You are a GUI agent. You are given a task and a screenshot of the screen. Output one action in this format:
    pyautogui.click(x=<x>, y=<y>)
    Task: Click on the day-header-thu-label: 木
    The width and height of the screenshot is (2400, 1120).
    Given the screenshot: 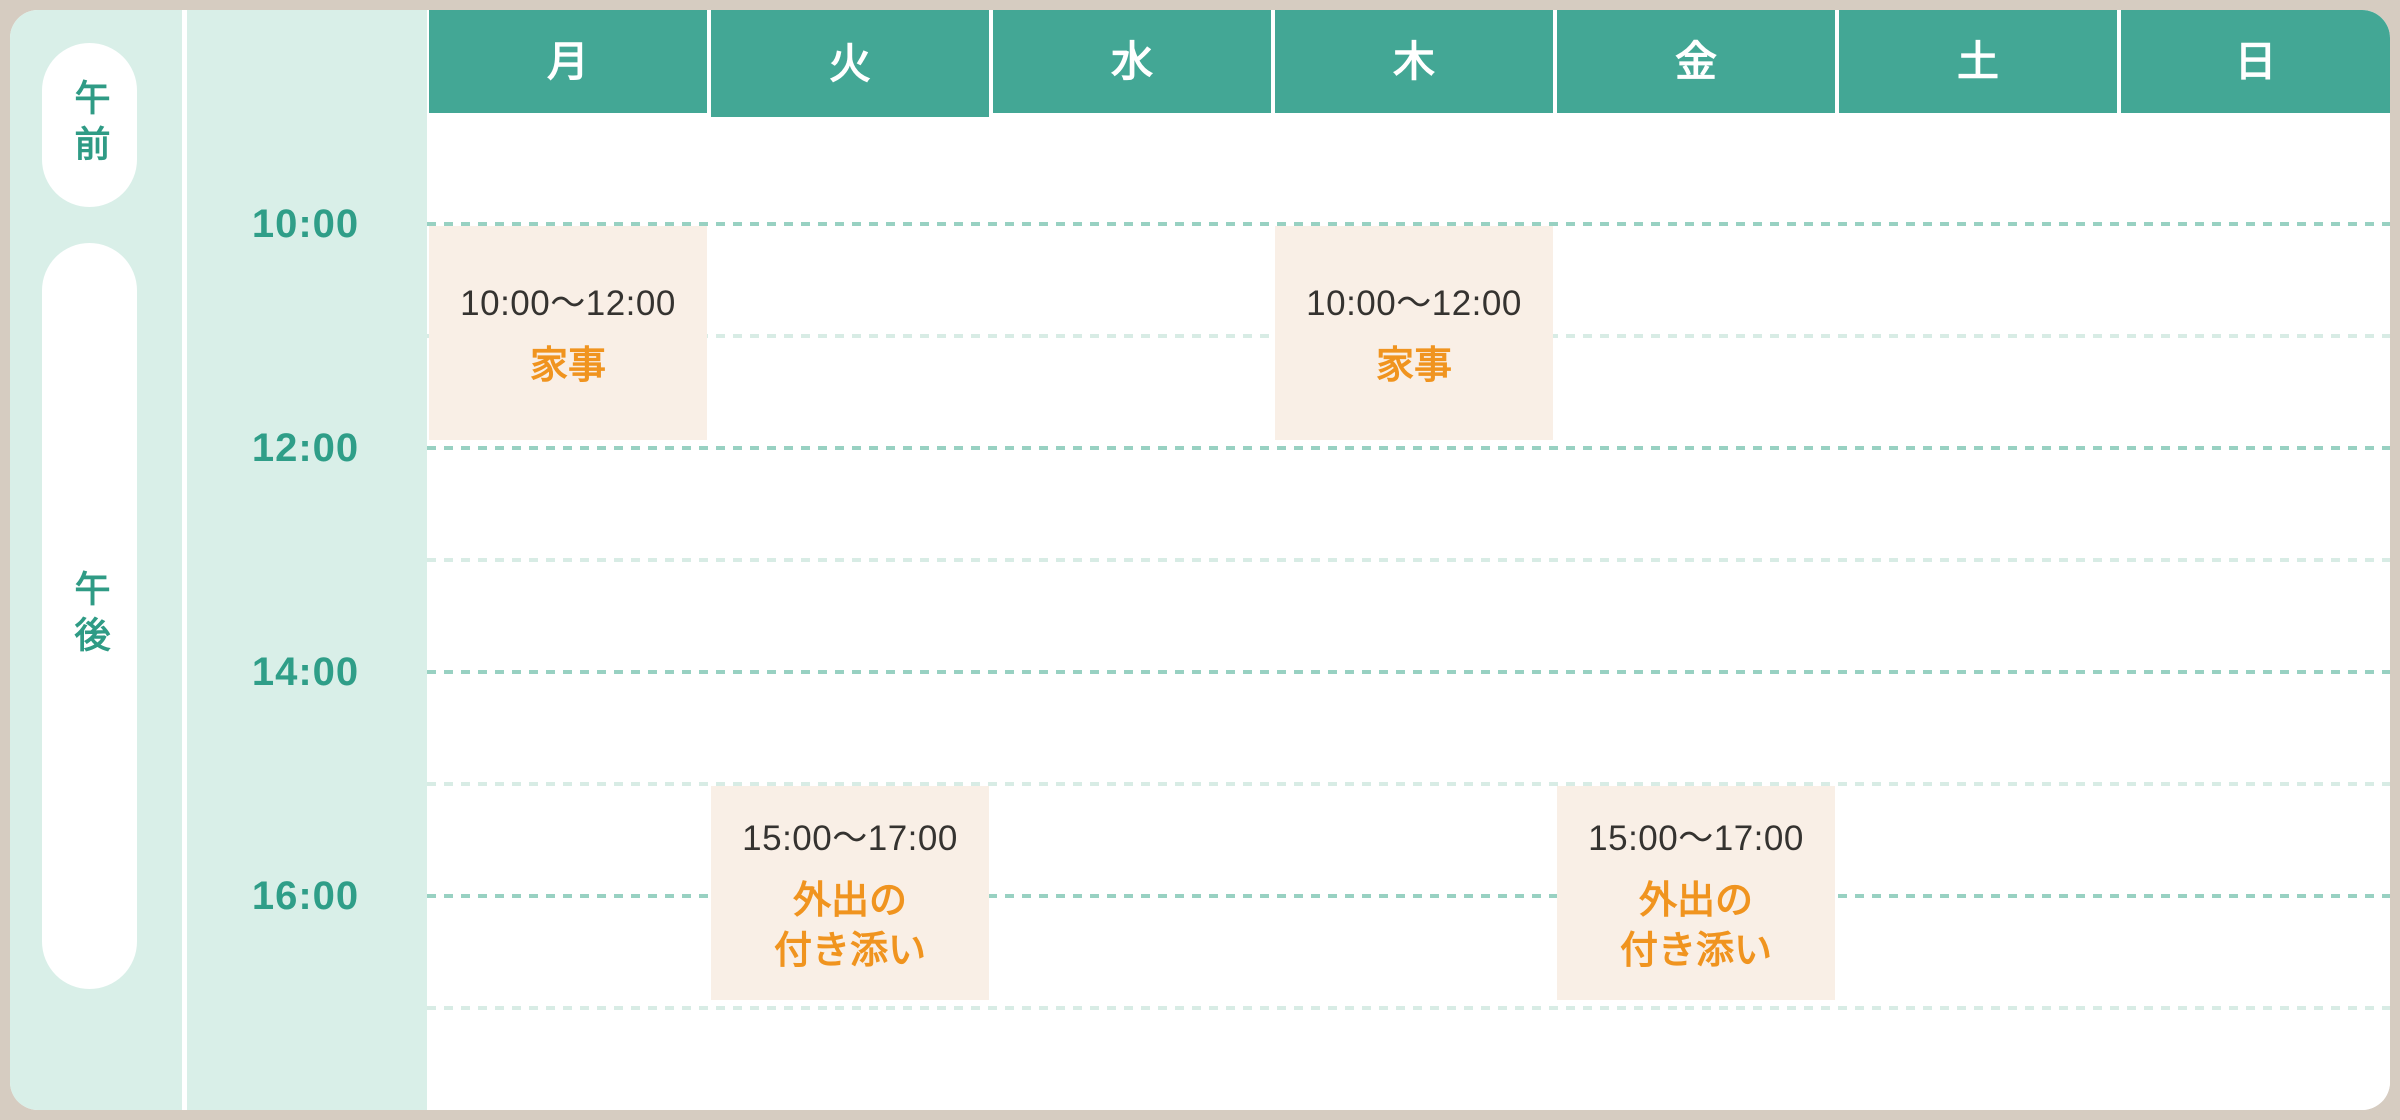 What is the action you would take?
    pyautogui.click(x=1413, y=61)
    